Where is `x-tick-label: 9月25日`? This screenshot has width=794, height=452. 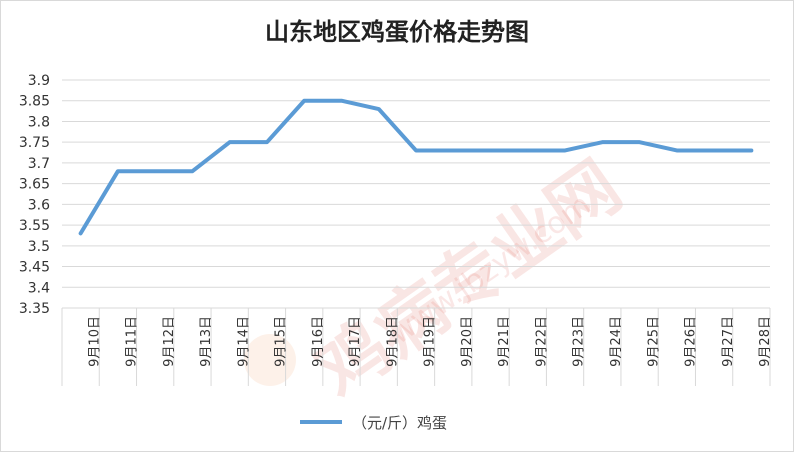
x-tick-label: 9月25日 is located at coordinates (653, 341).